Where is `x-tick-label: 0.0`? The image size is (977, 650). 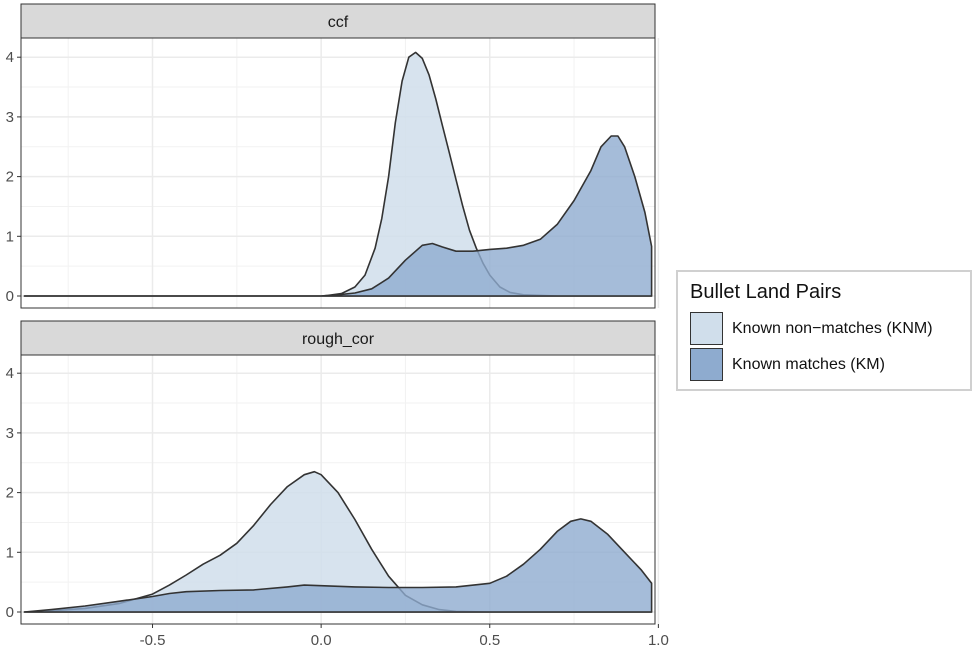
x-tick-label: 0.0 is located at coordinates (321, 640).